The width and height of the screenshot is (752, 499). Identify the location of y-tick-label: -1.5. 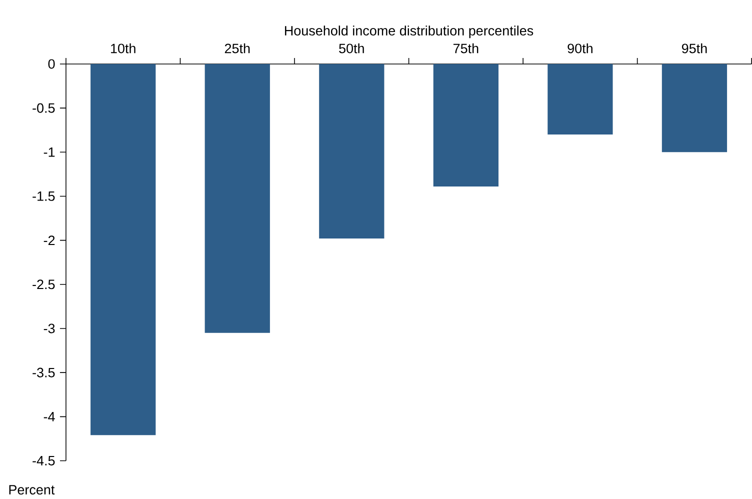
(43, 197).